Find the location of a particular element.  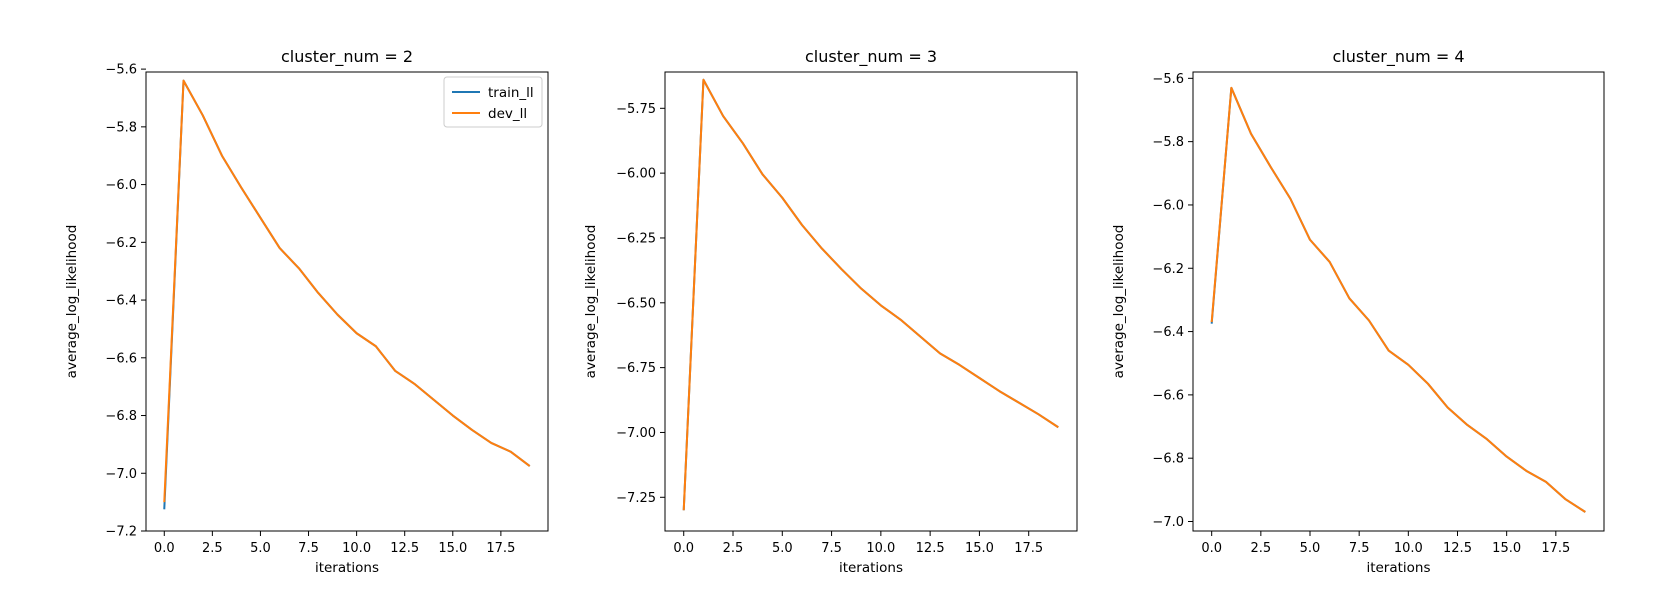

legend: train_ll dev_ll is located at coordinates (493, 102).